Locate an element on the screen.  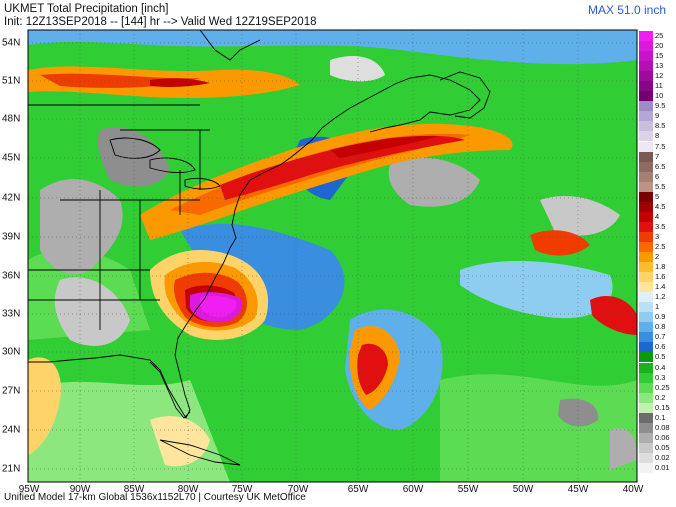
legend-label: 7.5 is located at coordinates (660, 146).